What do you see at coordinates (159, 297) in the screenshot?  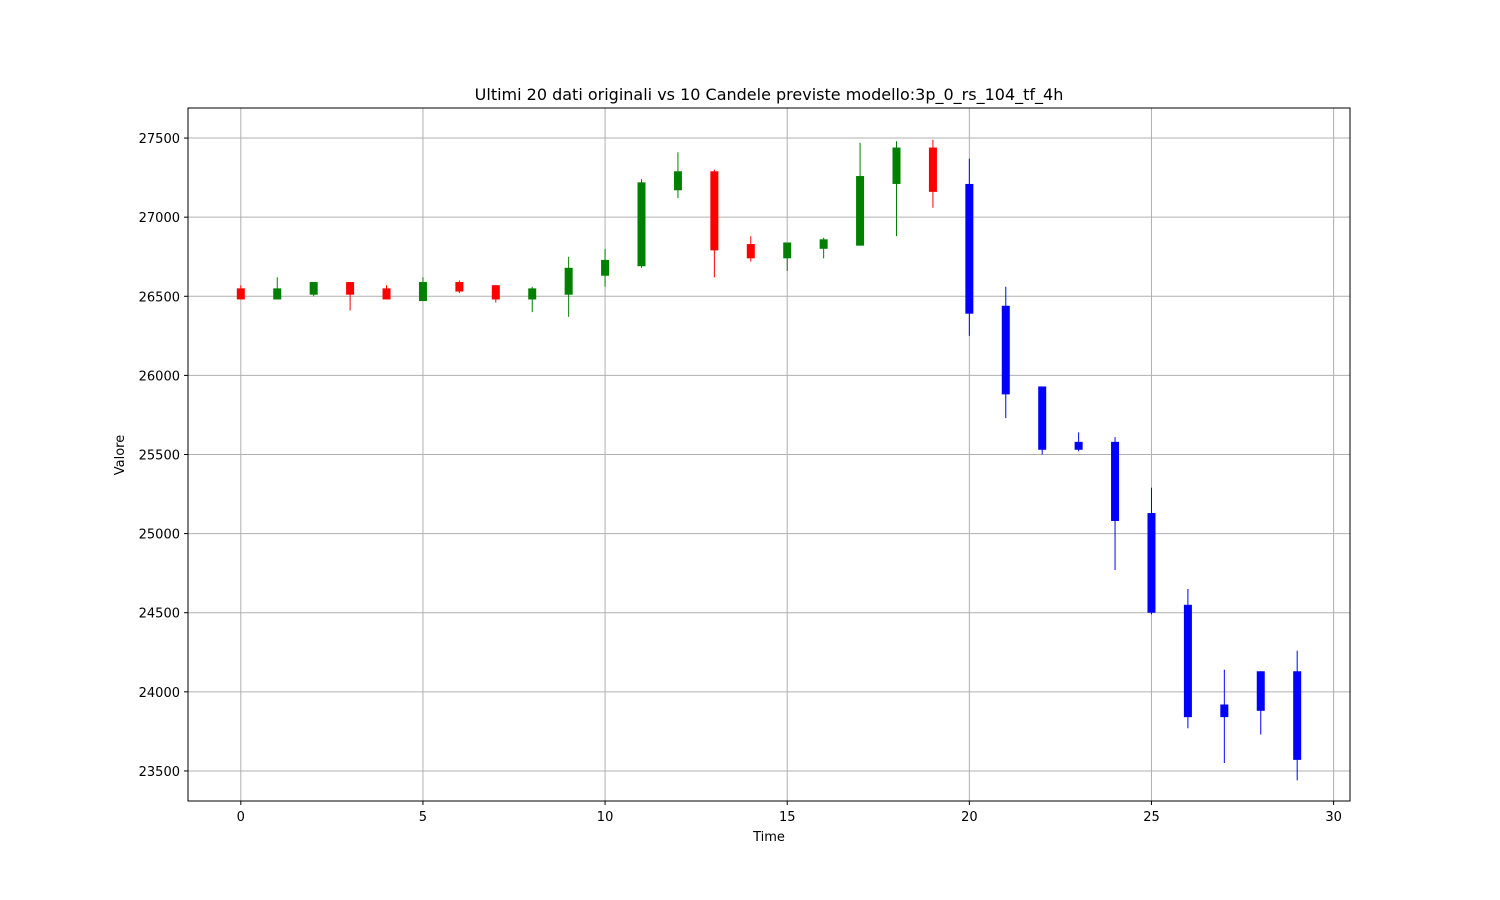 I see `y-tick-label: 26500` at bounding box center [159, 297].